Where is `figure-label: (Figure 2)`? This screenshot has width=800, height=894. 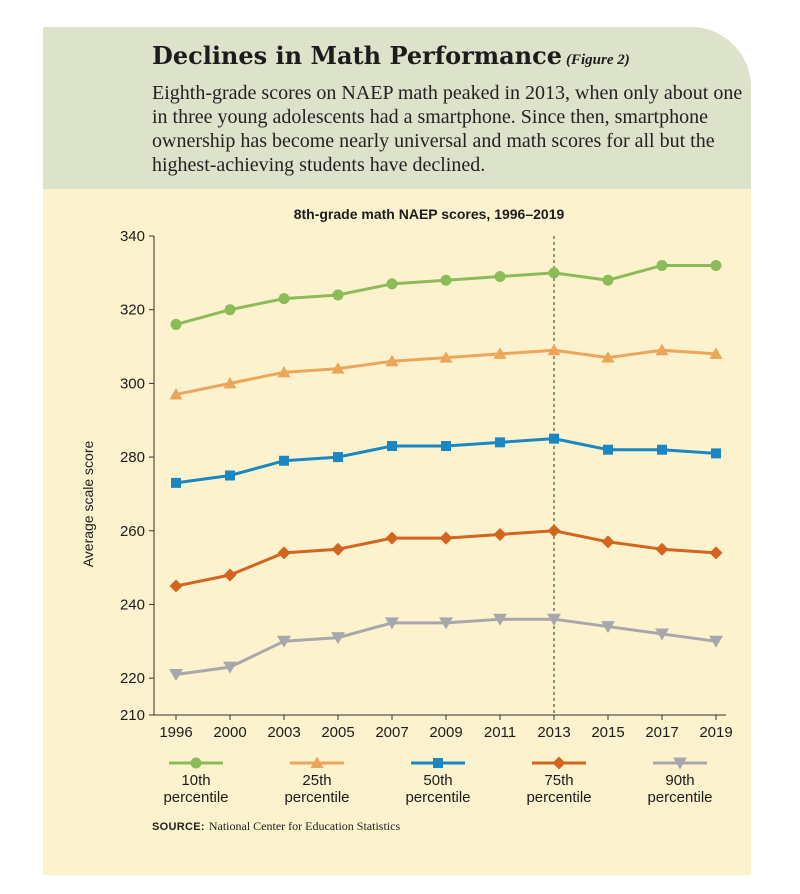 figure-label: (Figure 2) is located at coordinates (598, 60).